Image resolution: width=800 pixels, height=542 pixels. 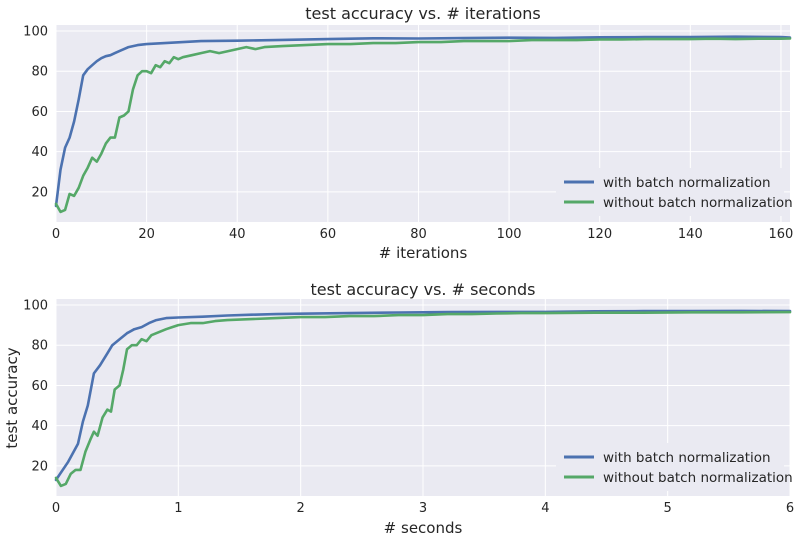 What do you see at coordinates (781, 234) in the screenshot?
I see `x-tick-label: 160` at bounding box center [781, 234].